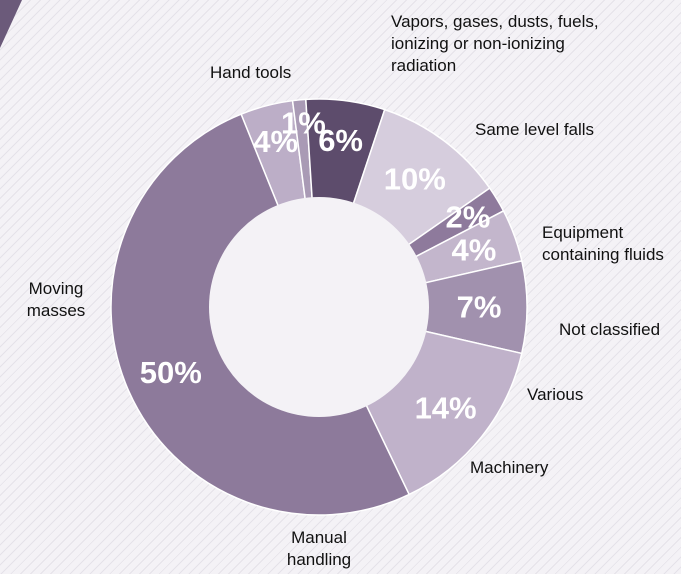 The width and height of the screenshot is (681, 574). I want to click on category-label-line: Moving, so click(56, 288).